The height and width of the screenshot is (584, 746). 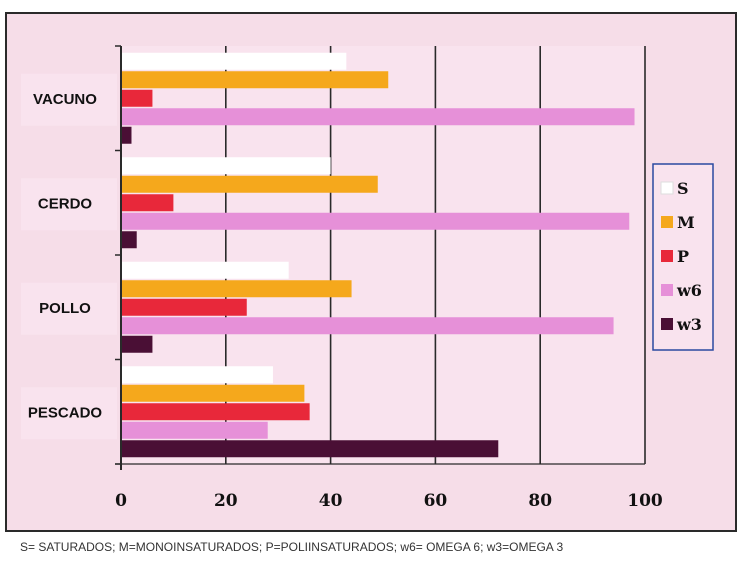 I want to click on bar-w3-cerdo, so click(x=129, y=240).